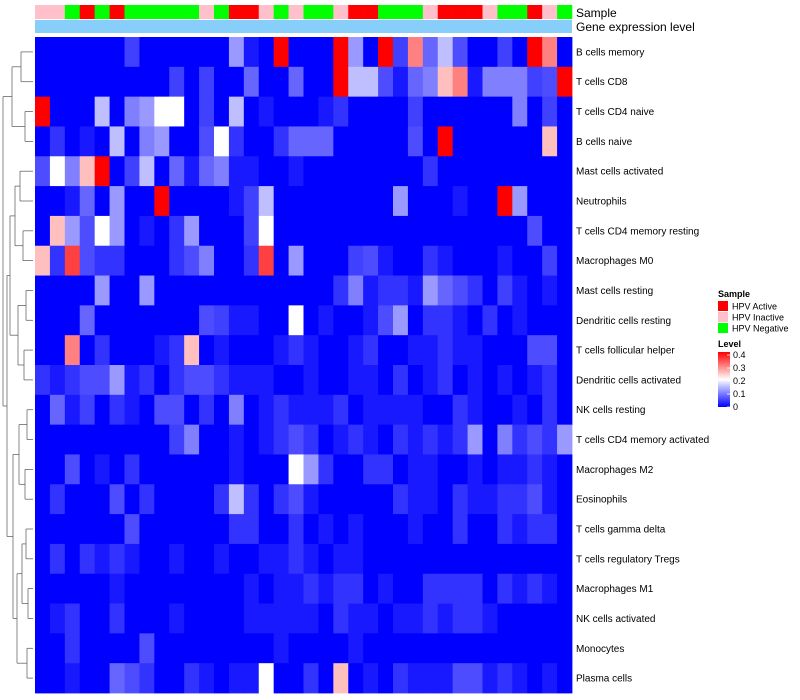 The width and height of the screenshot is (800, 700). What do you see at coordinates (628, 380) in the screenshot?
I see `row-label: Dendritic cells activated` at bounding box center [628, 380].